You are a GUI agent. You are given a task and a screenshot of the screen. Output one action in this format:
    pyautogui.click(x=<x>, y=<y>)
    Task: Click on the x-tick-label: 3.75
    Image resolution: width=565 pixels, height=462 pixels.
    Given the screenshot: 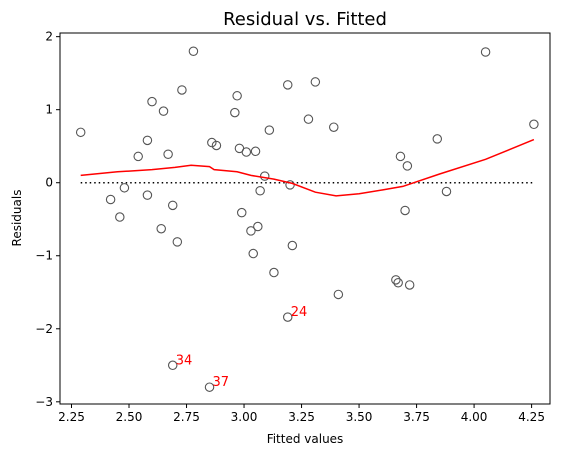 What is the action you would take?
    pyautogui.click(x=416, y=417)
    